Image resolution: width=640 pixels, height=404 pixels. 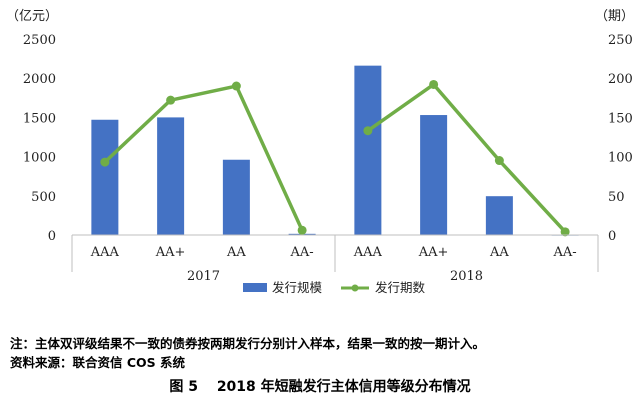 I want to click on legend-label-line: 发行期数, so click(x=400, y=287).